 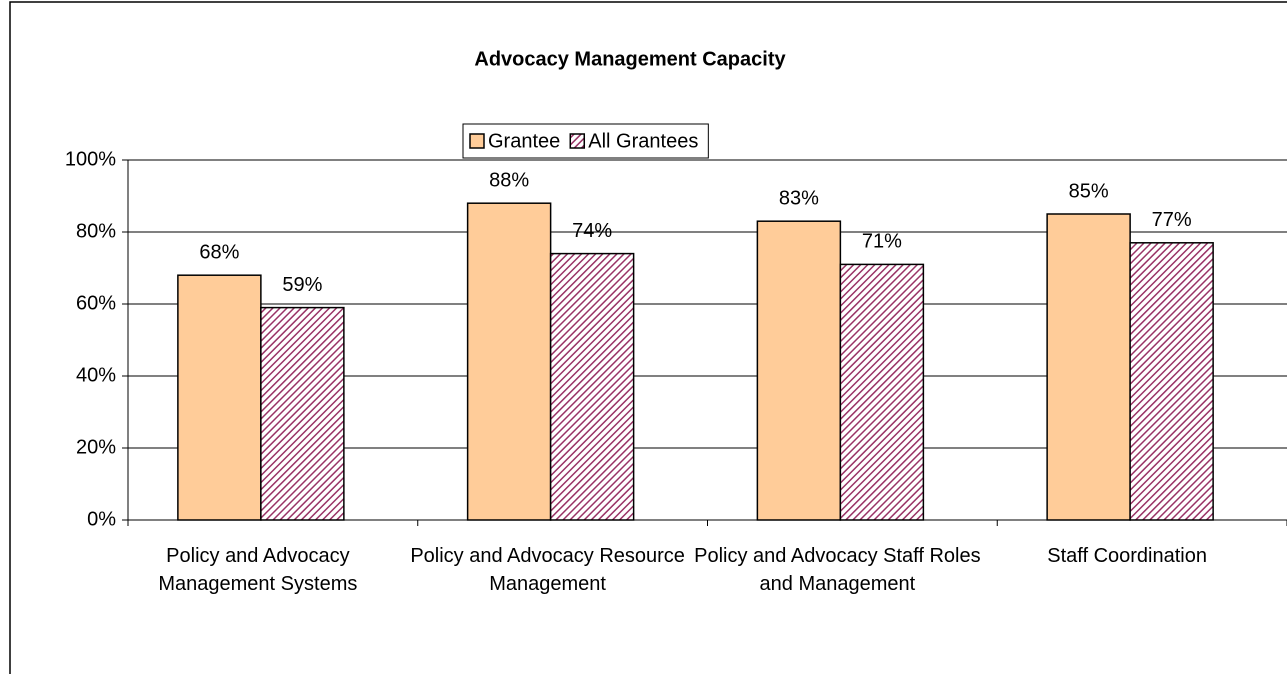 I want to click on data-label: 77%, so click(x=1172, y=220).